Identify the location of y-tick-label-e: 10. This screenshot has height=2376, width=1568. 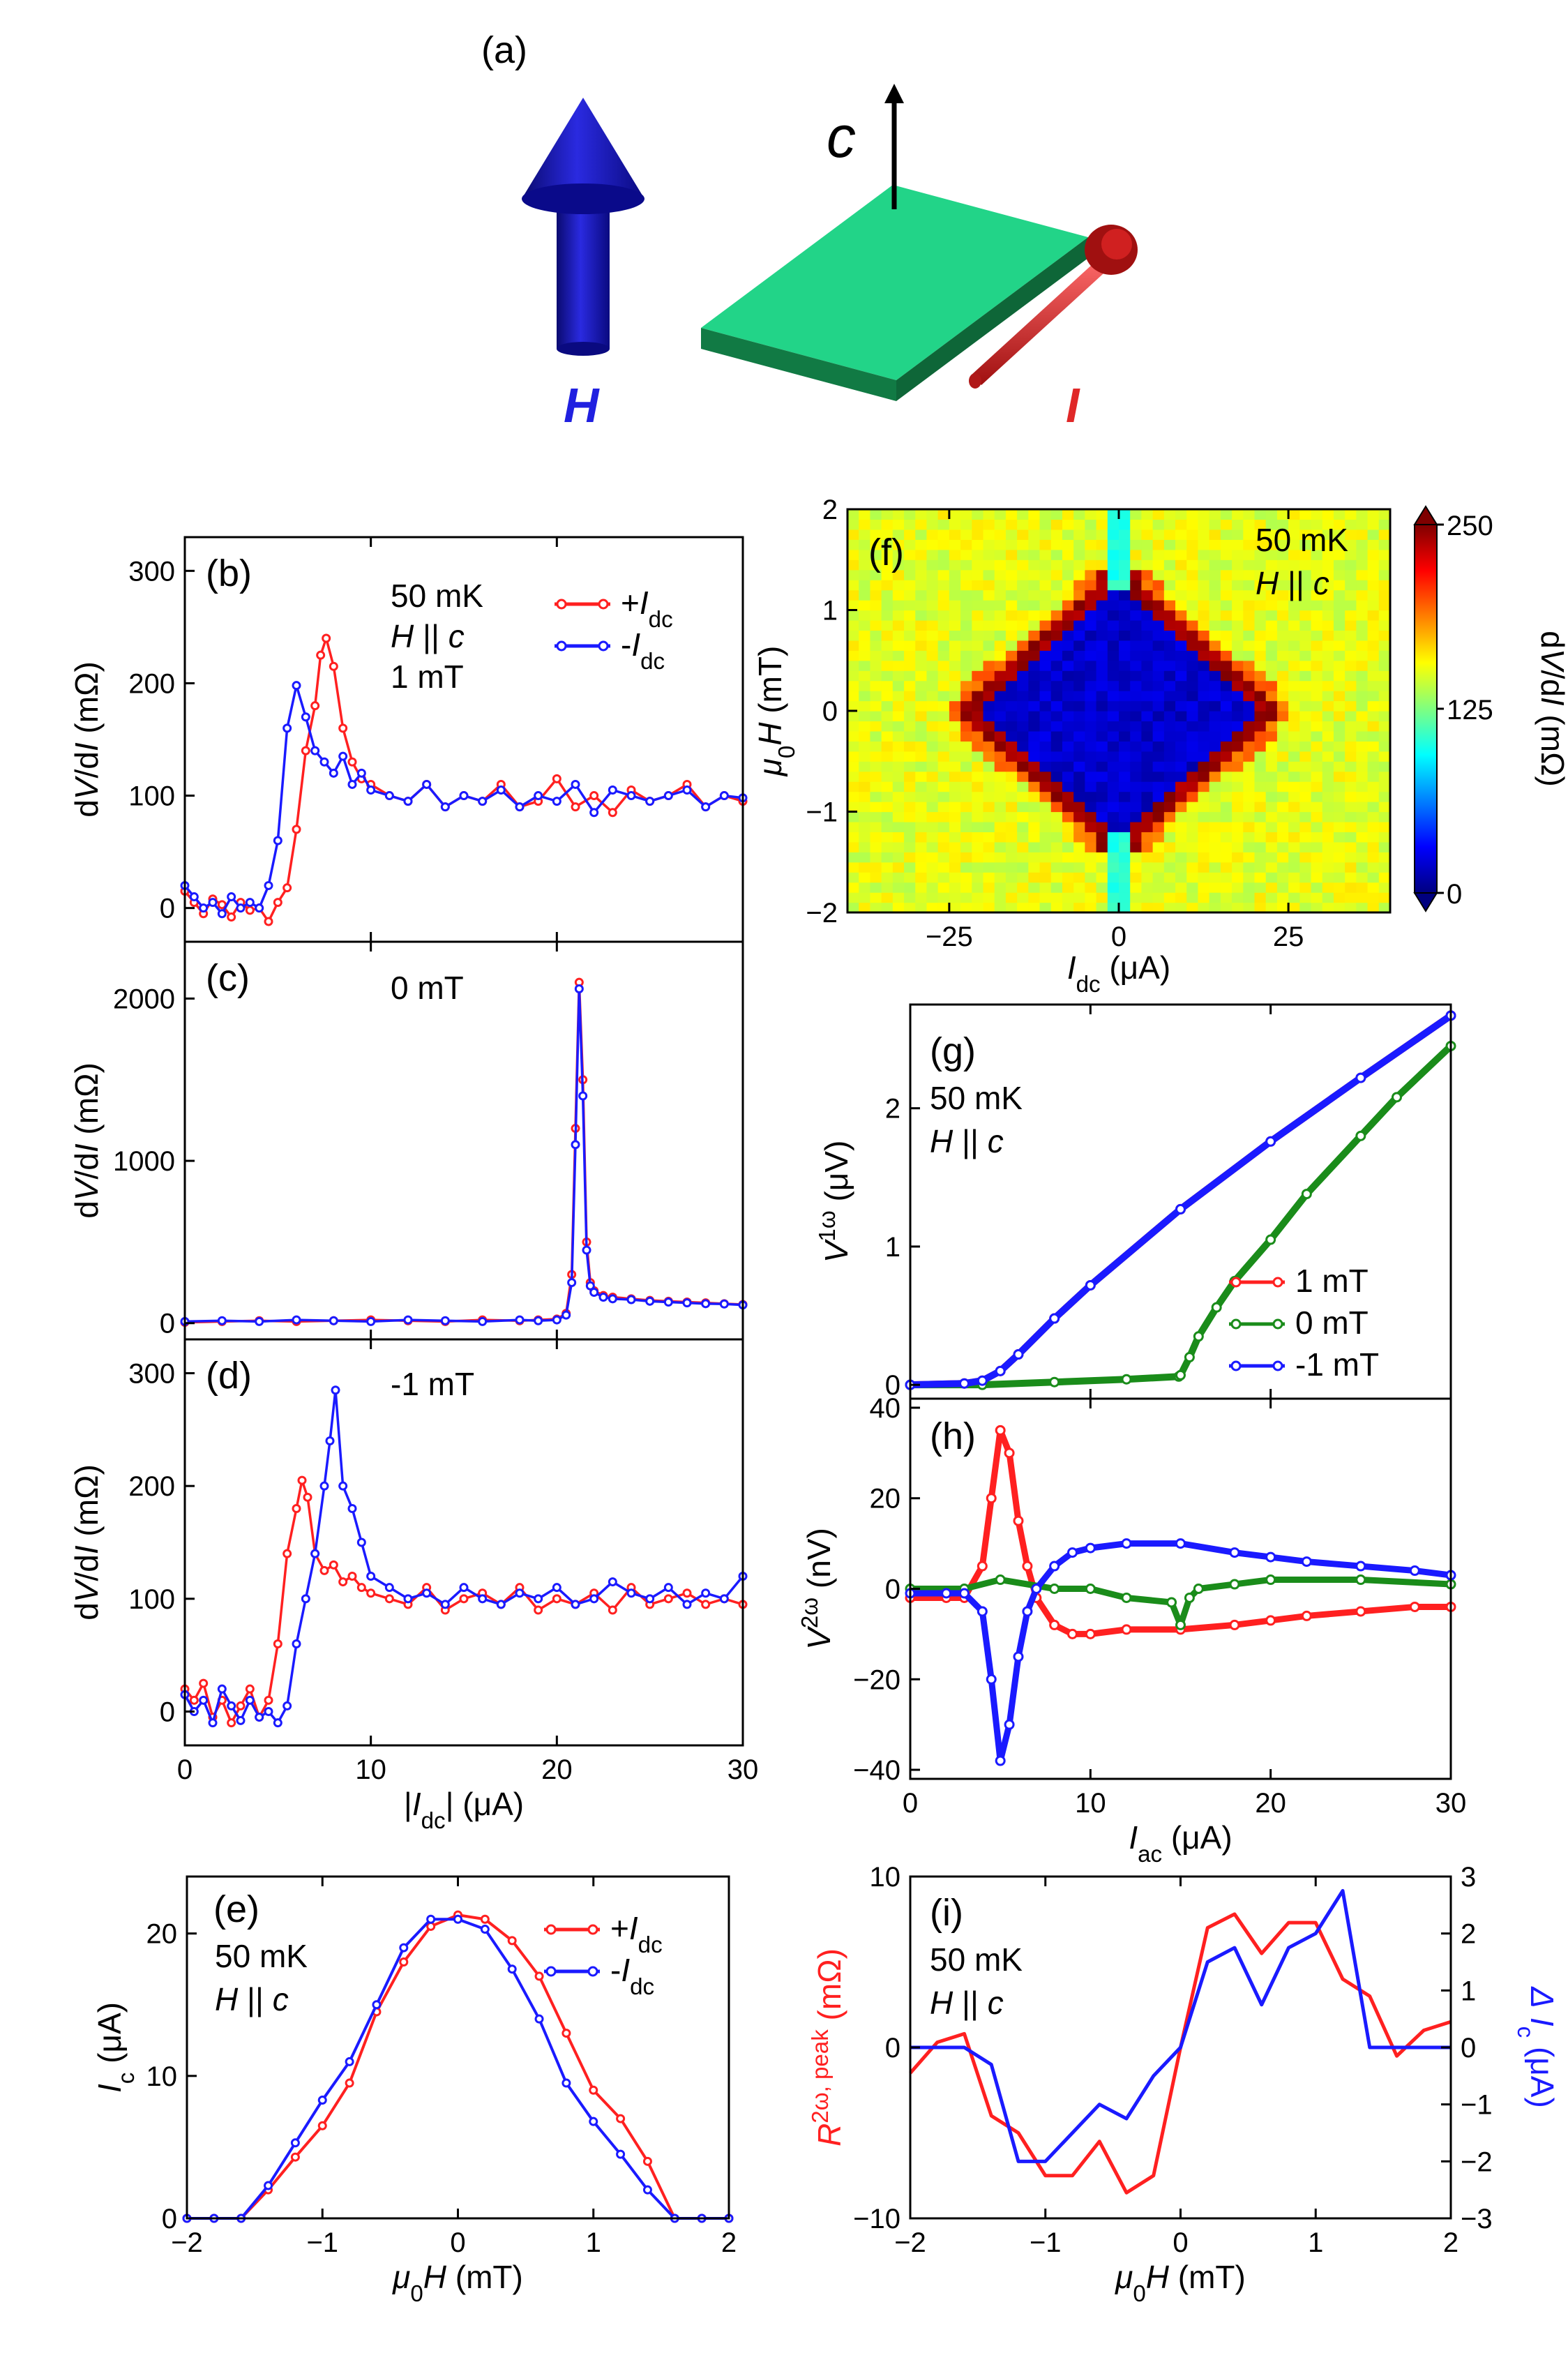
(162, 2077).